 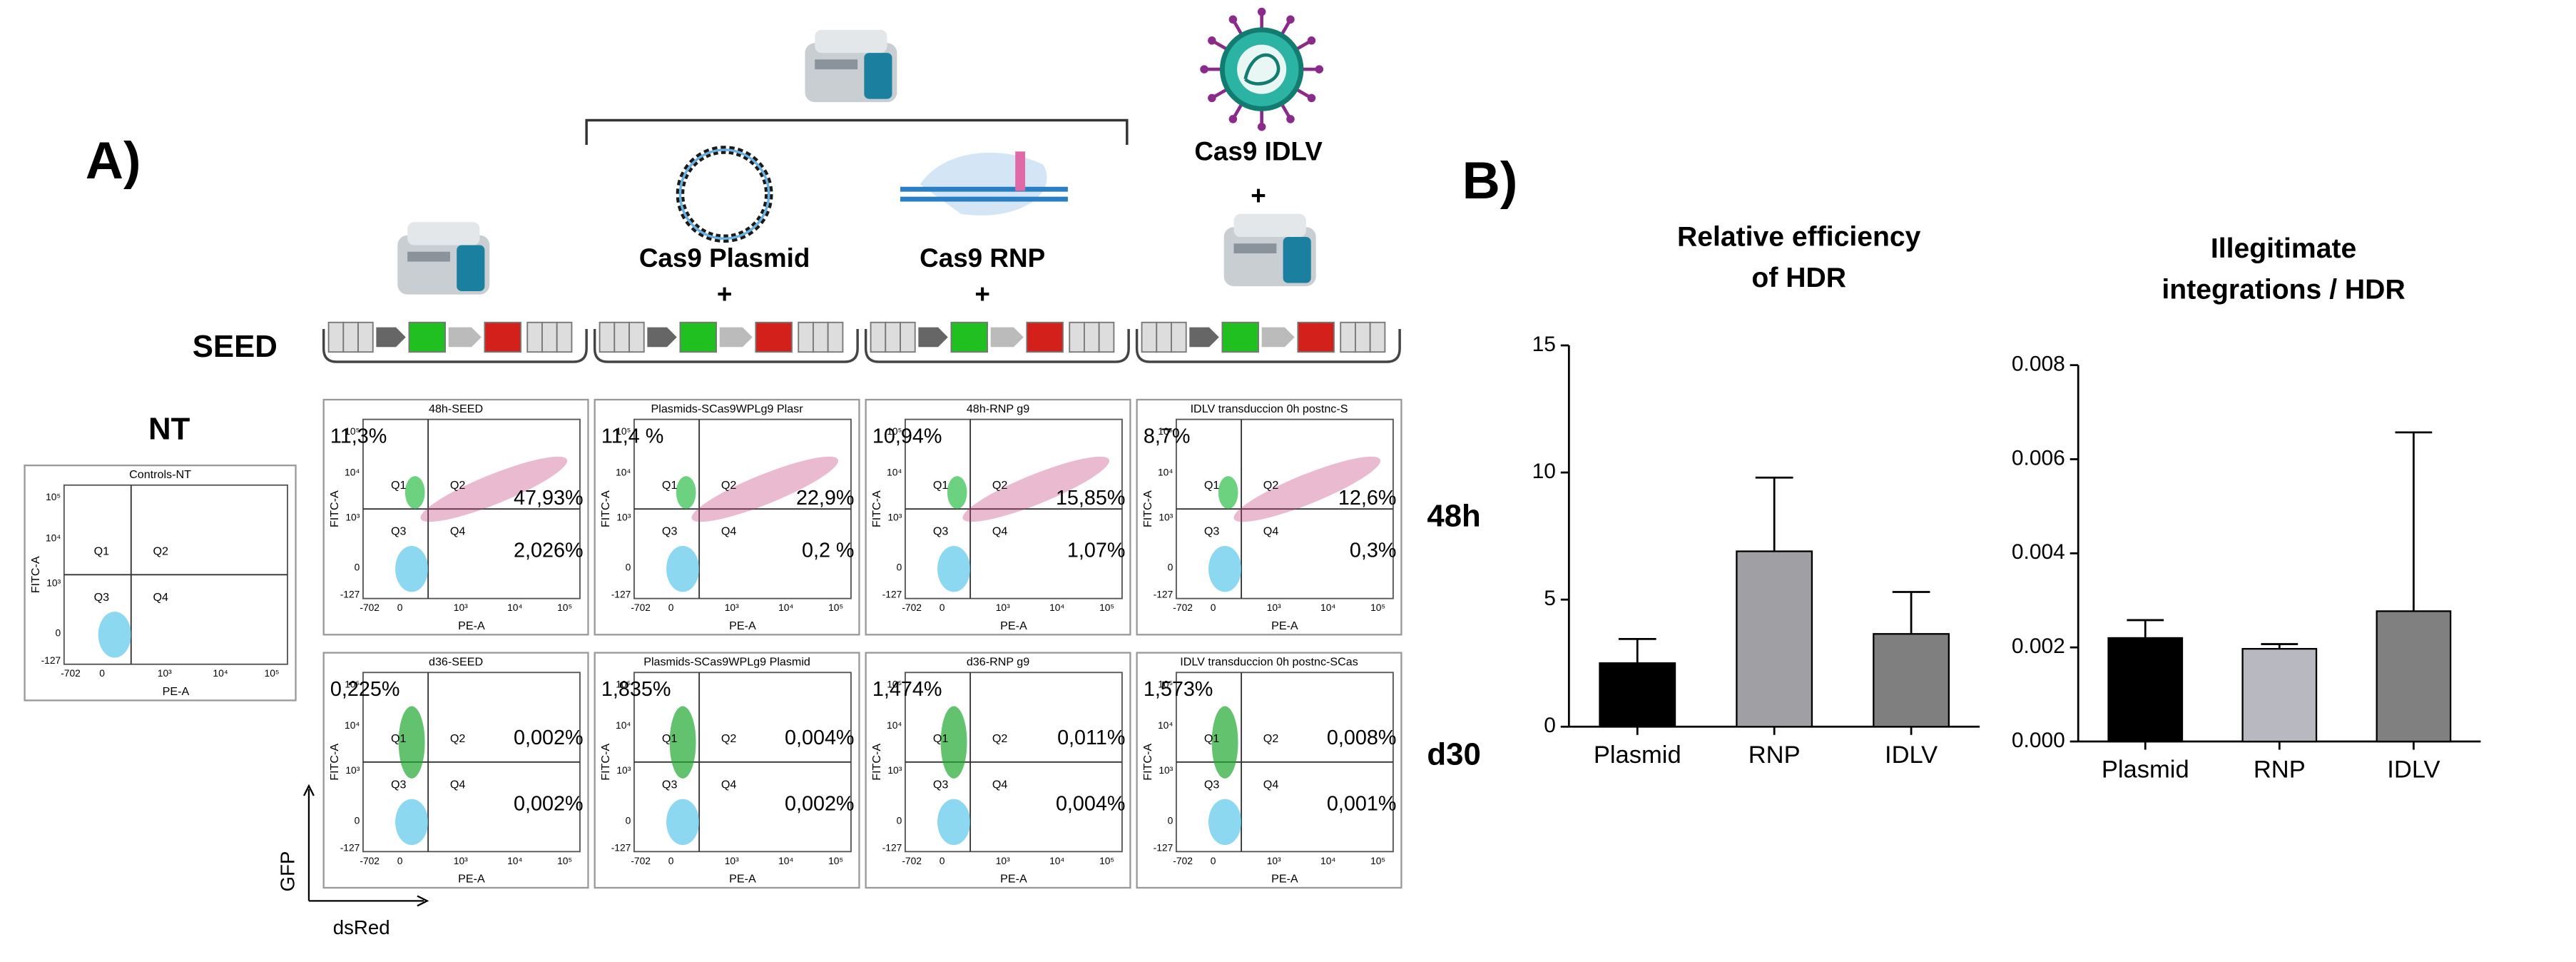 I want to click on percent-label: 15,85%, so click(x=1091, y=499).